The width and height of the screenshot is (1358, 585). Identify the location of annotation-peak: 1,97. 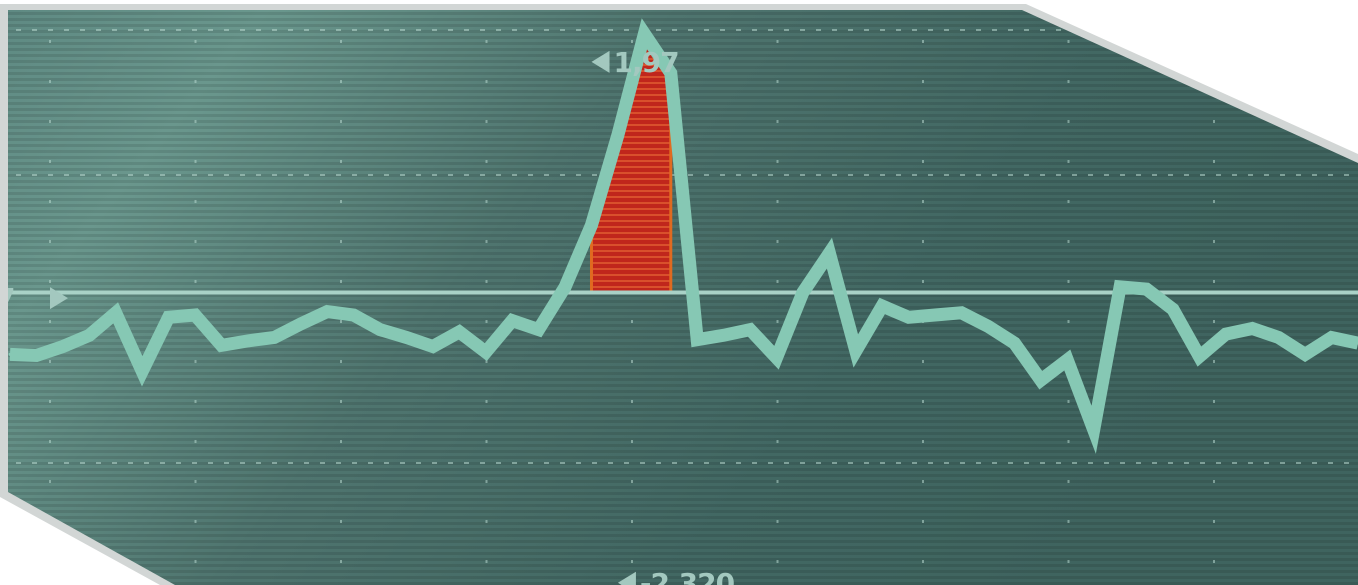
(635, 62).